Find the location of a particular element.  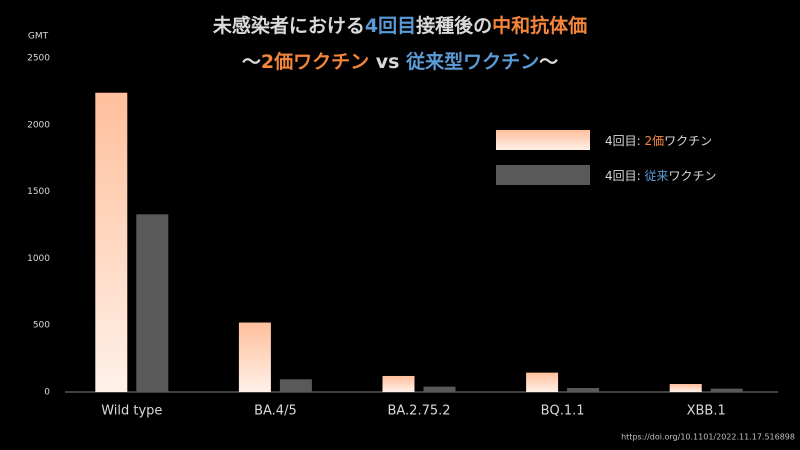

chart-title: ～2価ワクチン vs 従来型ワクチン～ is located at coordinates (400, 61).